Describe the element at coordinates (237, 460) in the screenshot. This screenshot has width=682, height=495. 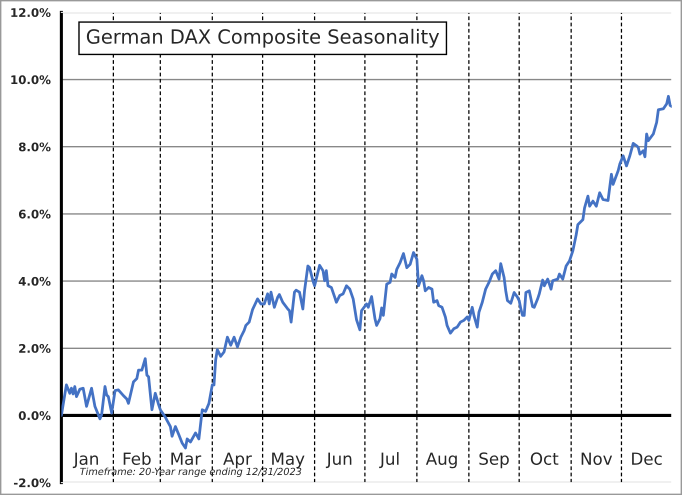
I see `x-tick-label: Apr` at that location.